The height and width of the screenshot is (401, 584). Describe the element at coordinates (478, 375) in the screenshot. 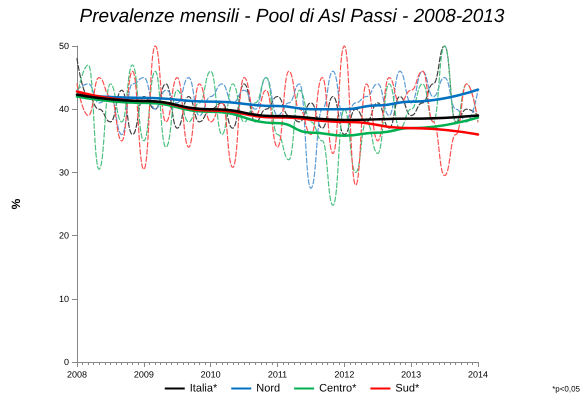

I see `x-tick-label: 2014` at that location.